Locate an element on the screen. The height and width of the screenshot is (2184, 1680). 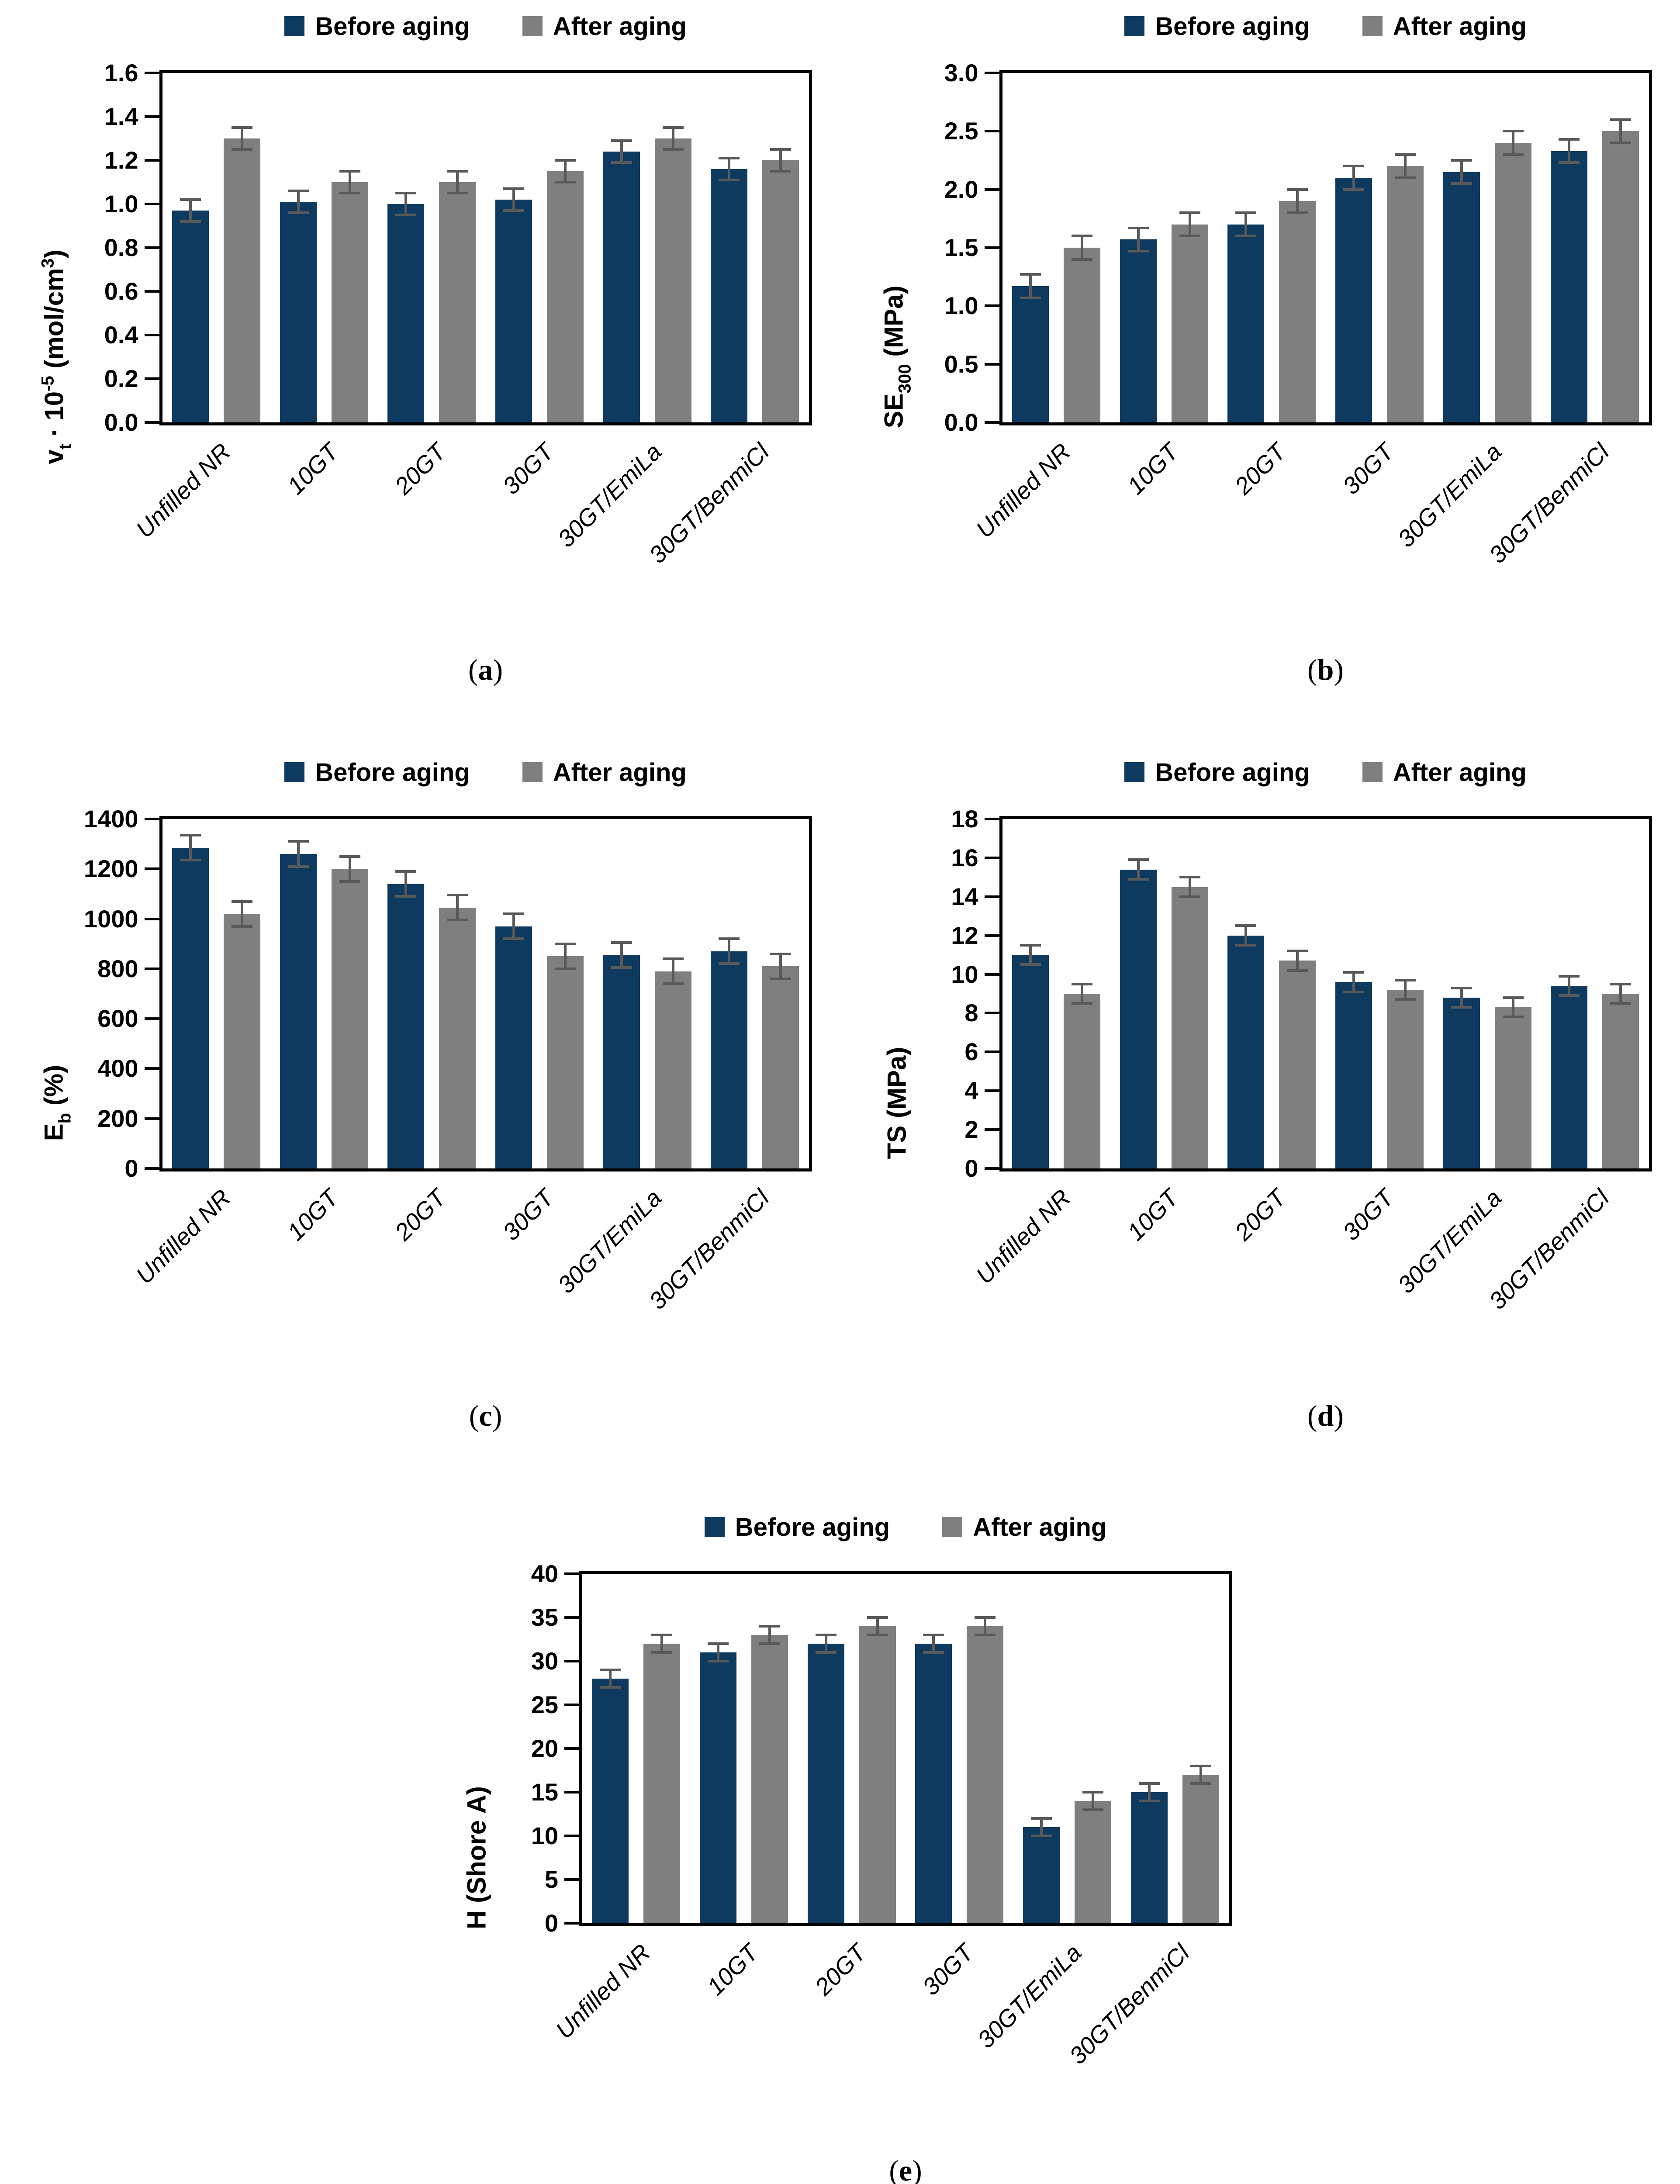
caption-letter: e is located at coordinates (906, 2169).